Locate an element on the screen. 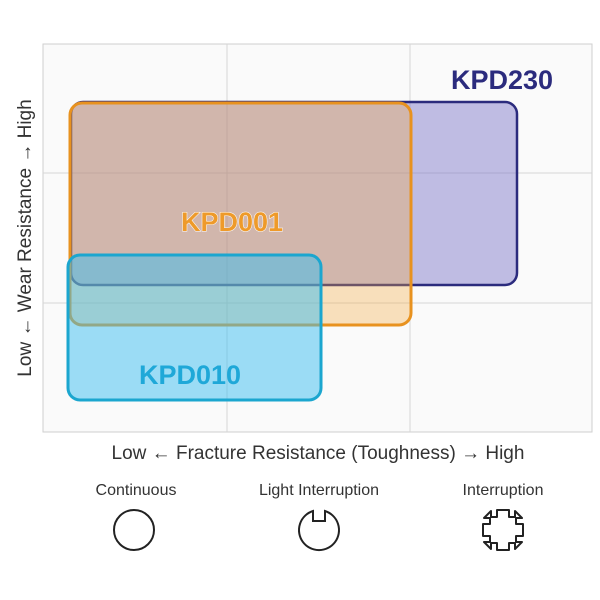 The image size is (600, 600). region-kpd010 is located at coordinates (194, 327).